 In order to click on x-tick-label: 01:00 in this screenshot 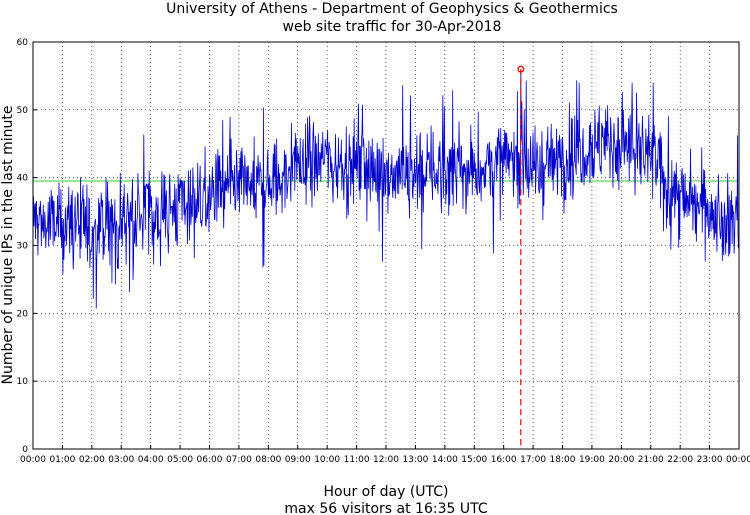, I will do `click(62, 460)`.